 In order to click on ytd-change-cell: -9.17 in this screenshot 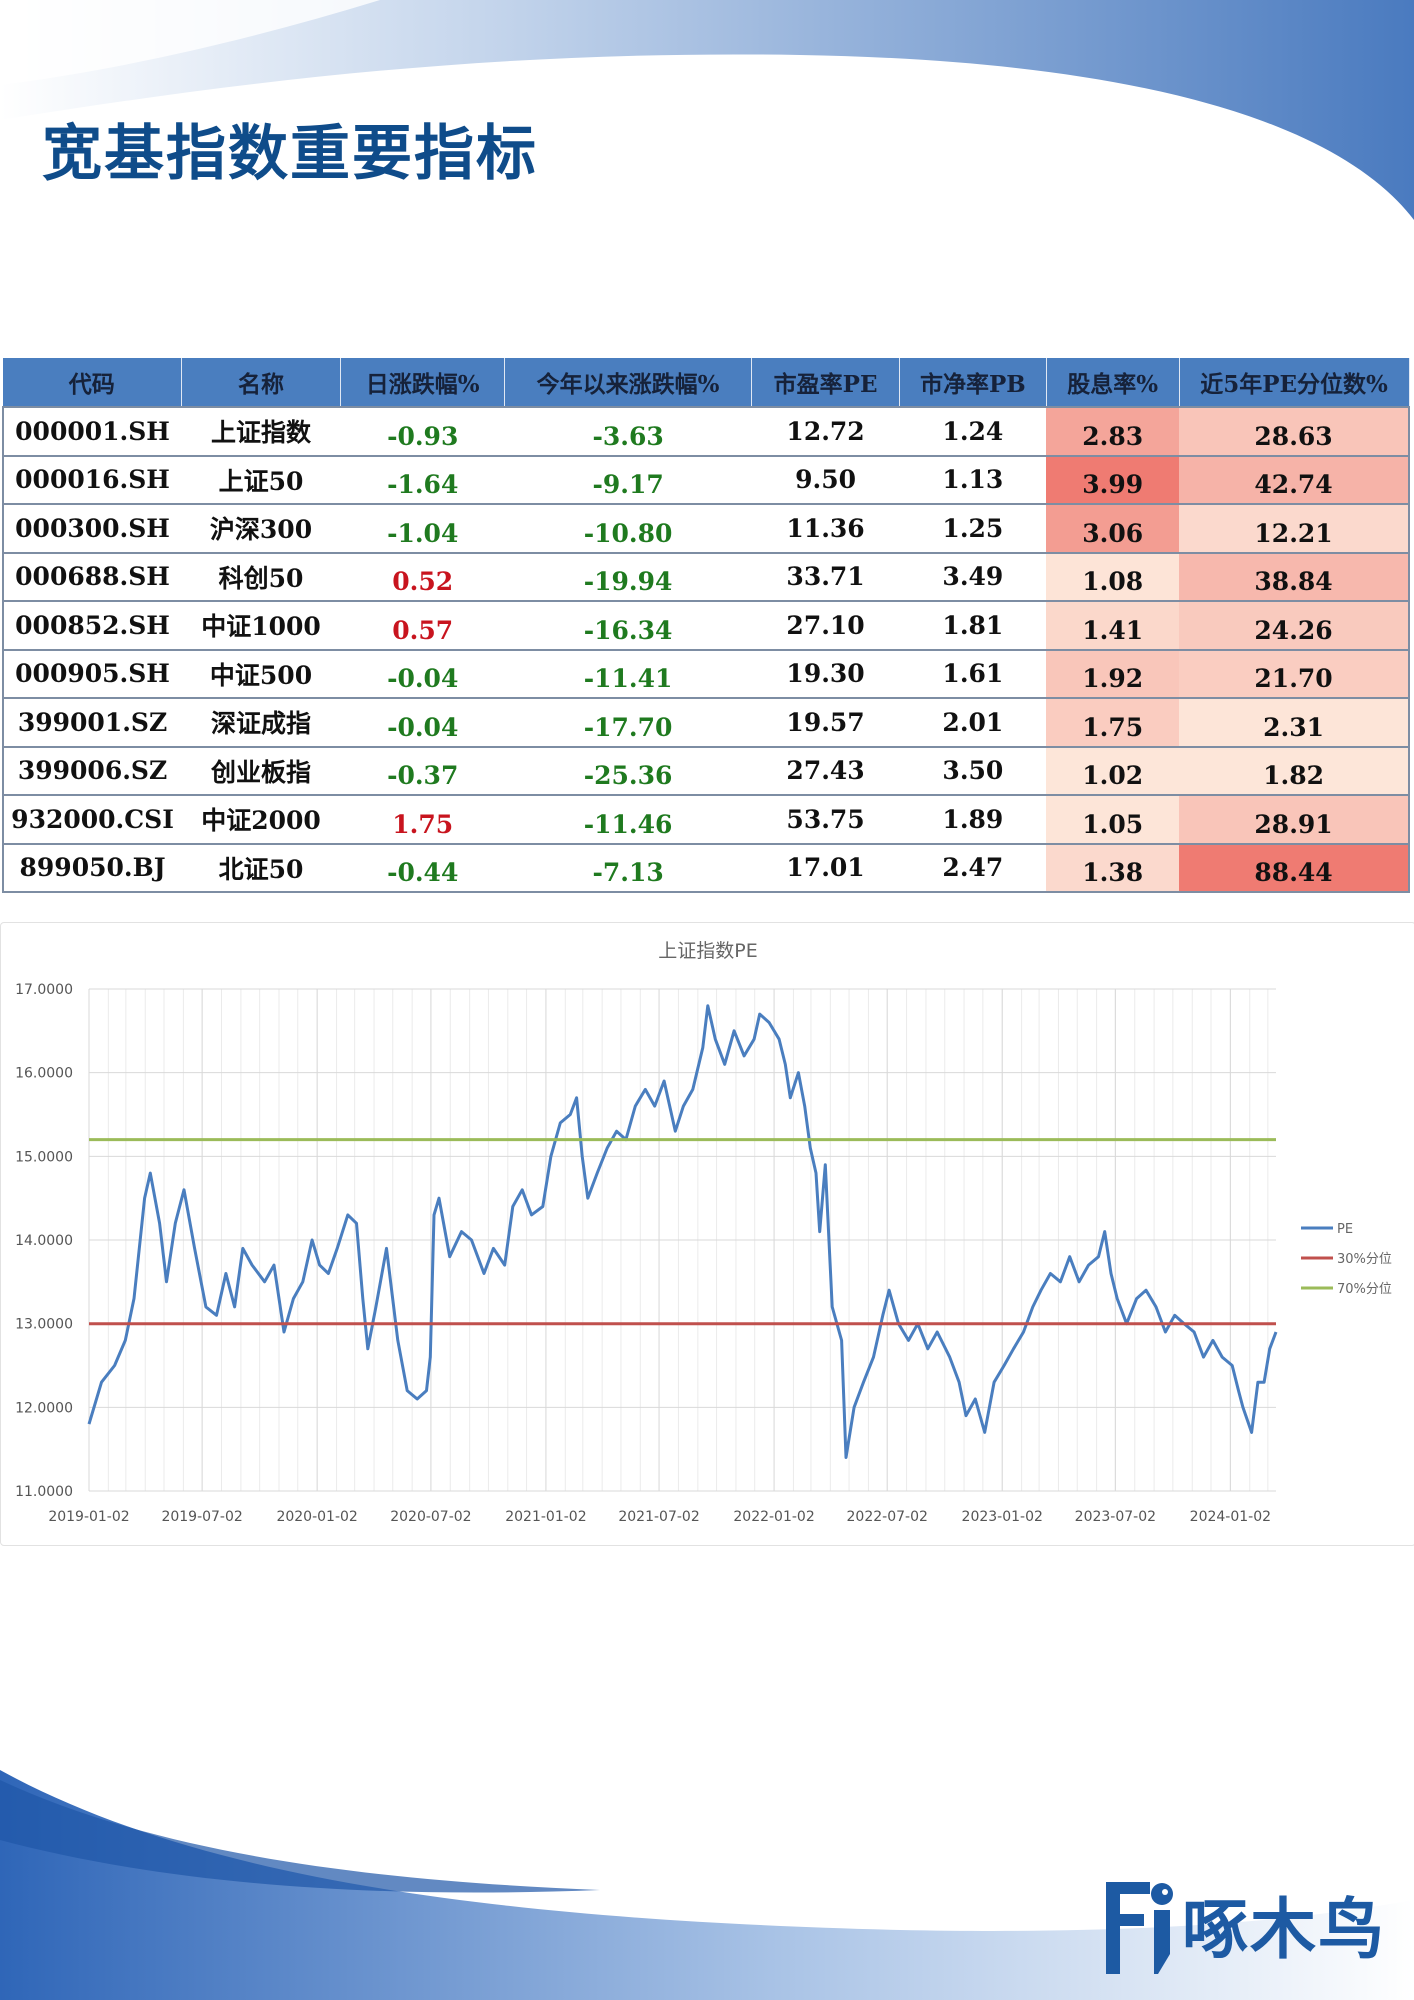, I will do `click(628, 479)`.